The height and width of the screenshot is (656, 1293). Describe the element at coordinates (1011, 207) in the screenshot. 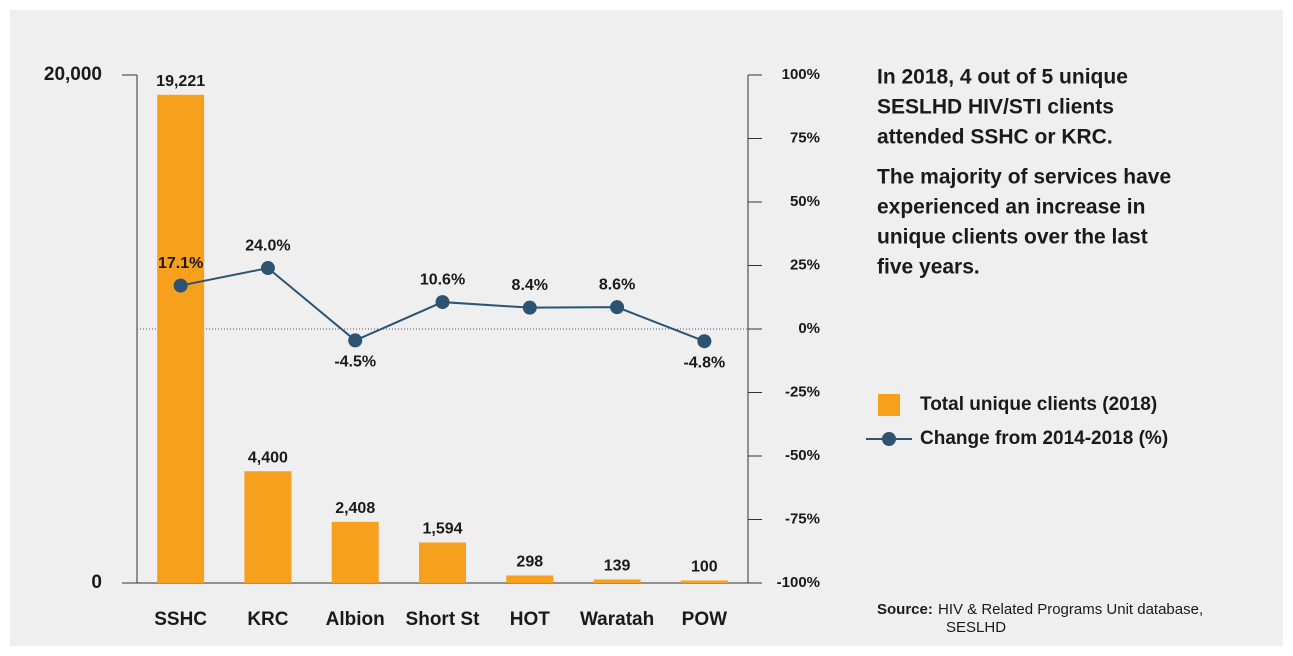

I see `annotation: experienced an increase in` at that location.